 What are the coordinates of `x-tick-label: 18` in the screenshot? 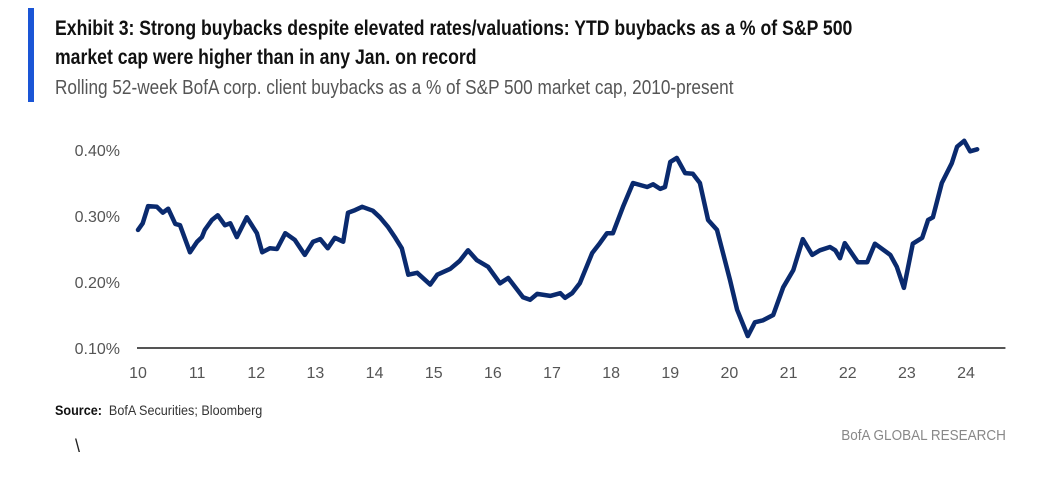 It's located at (611, 373).